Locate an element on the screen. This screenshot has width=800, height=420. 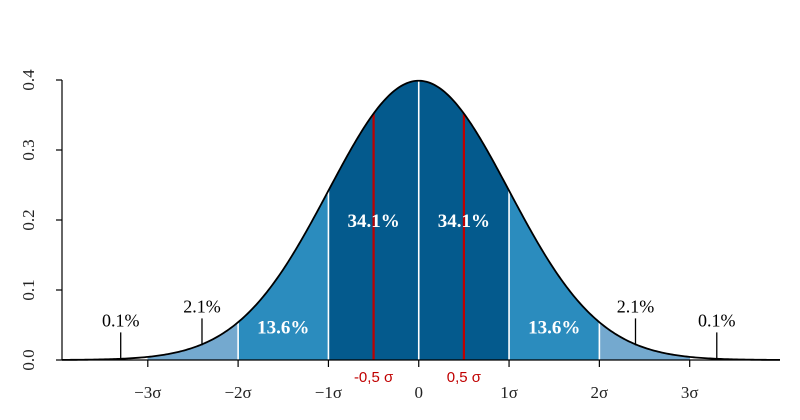
y-tick-label: 0.3 is located at coordinates (28, 149).